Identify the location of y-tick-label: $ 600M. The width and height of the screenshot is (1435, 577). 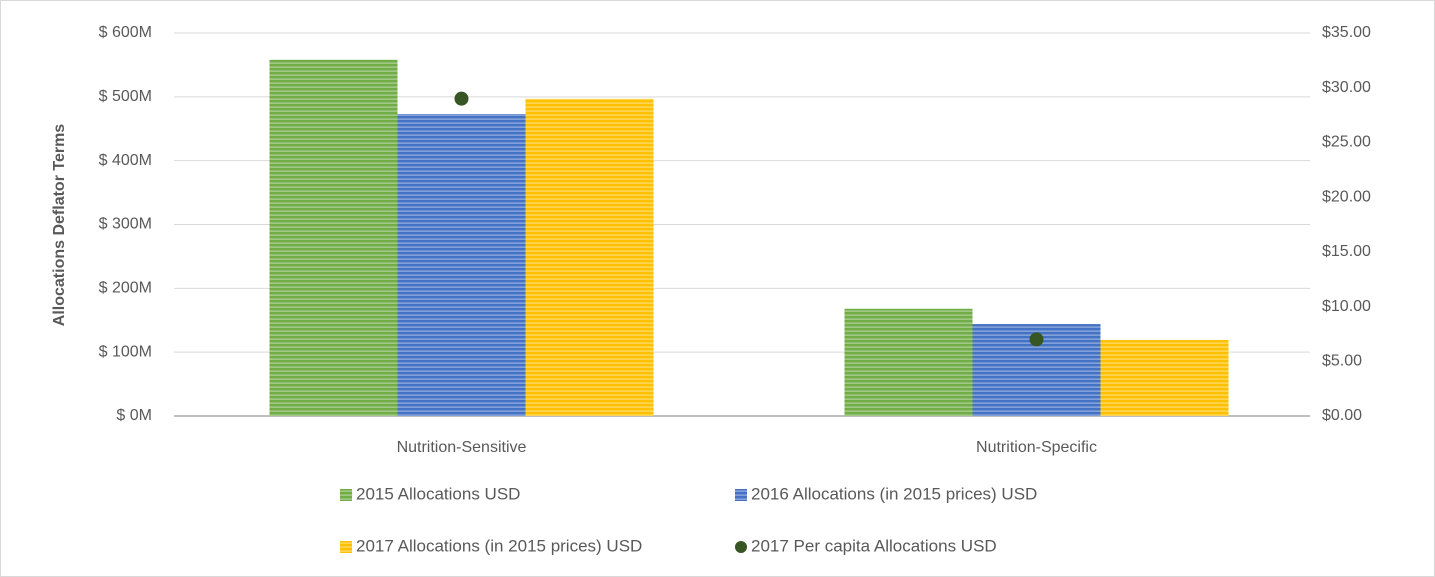
(125, 32).